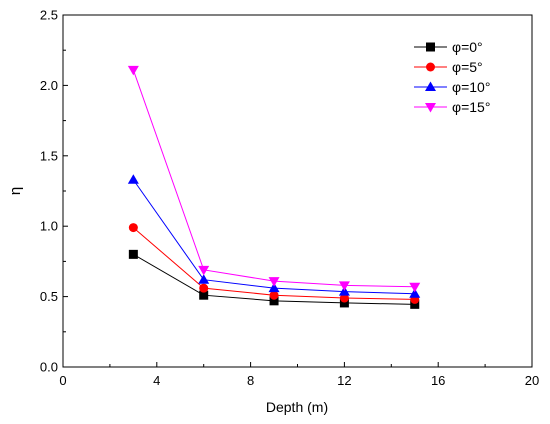 The height and width of the screenshot is (424, 550). I want to click on x-tick-label: 8, so click(250, 380).